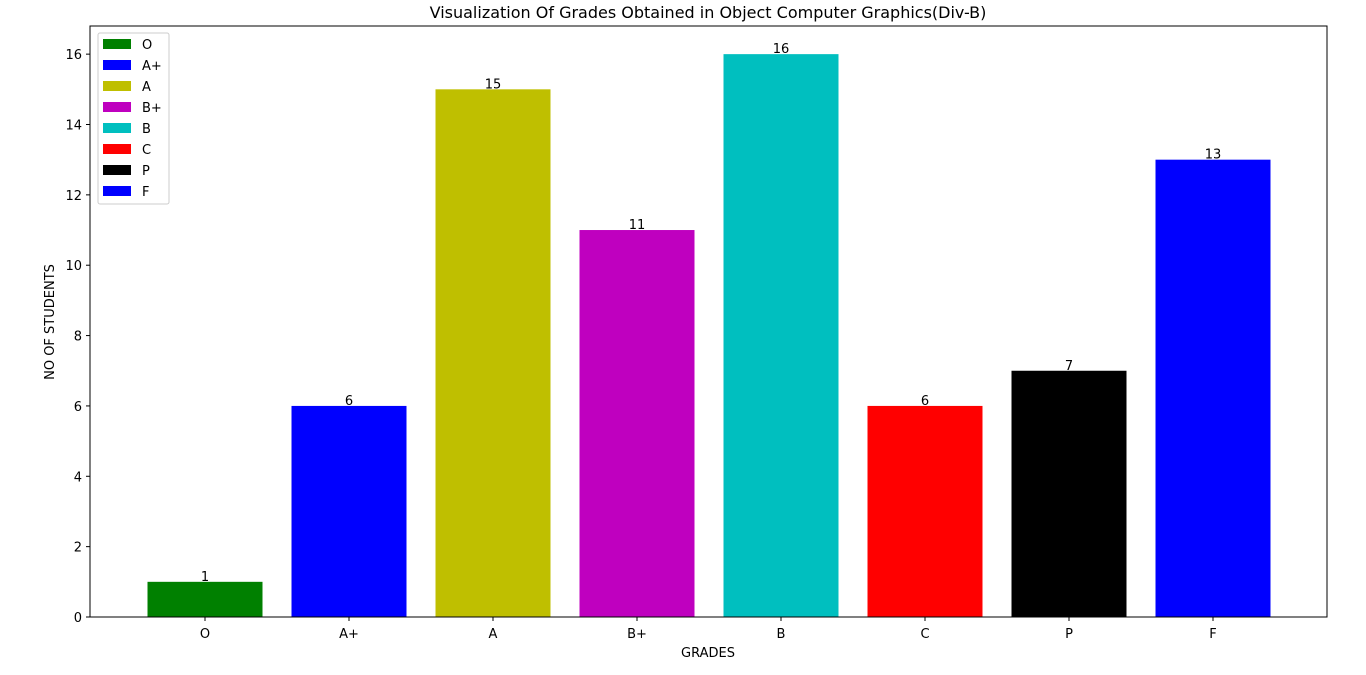 The width and height of the screenshot is (1366, 675). I want to click on x-tick-label: O, so click(205, 634).